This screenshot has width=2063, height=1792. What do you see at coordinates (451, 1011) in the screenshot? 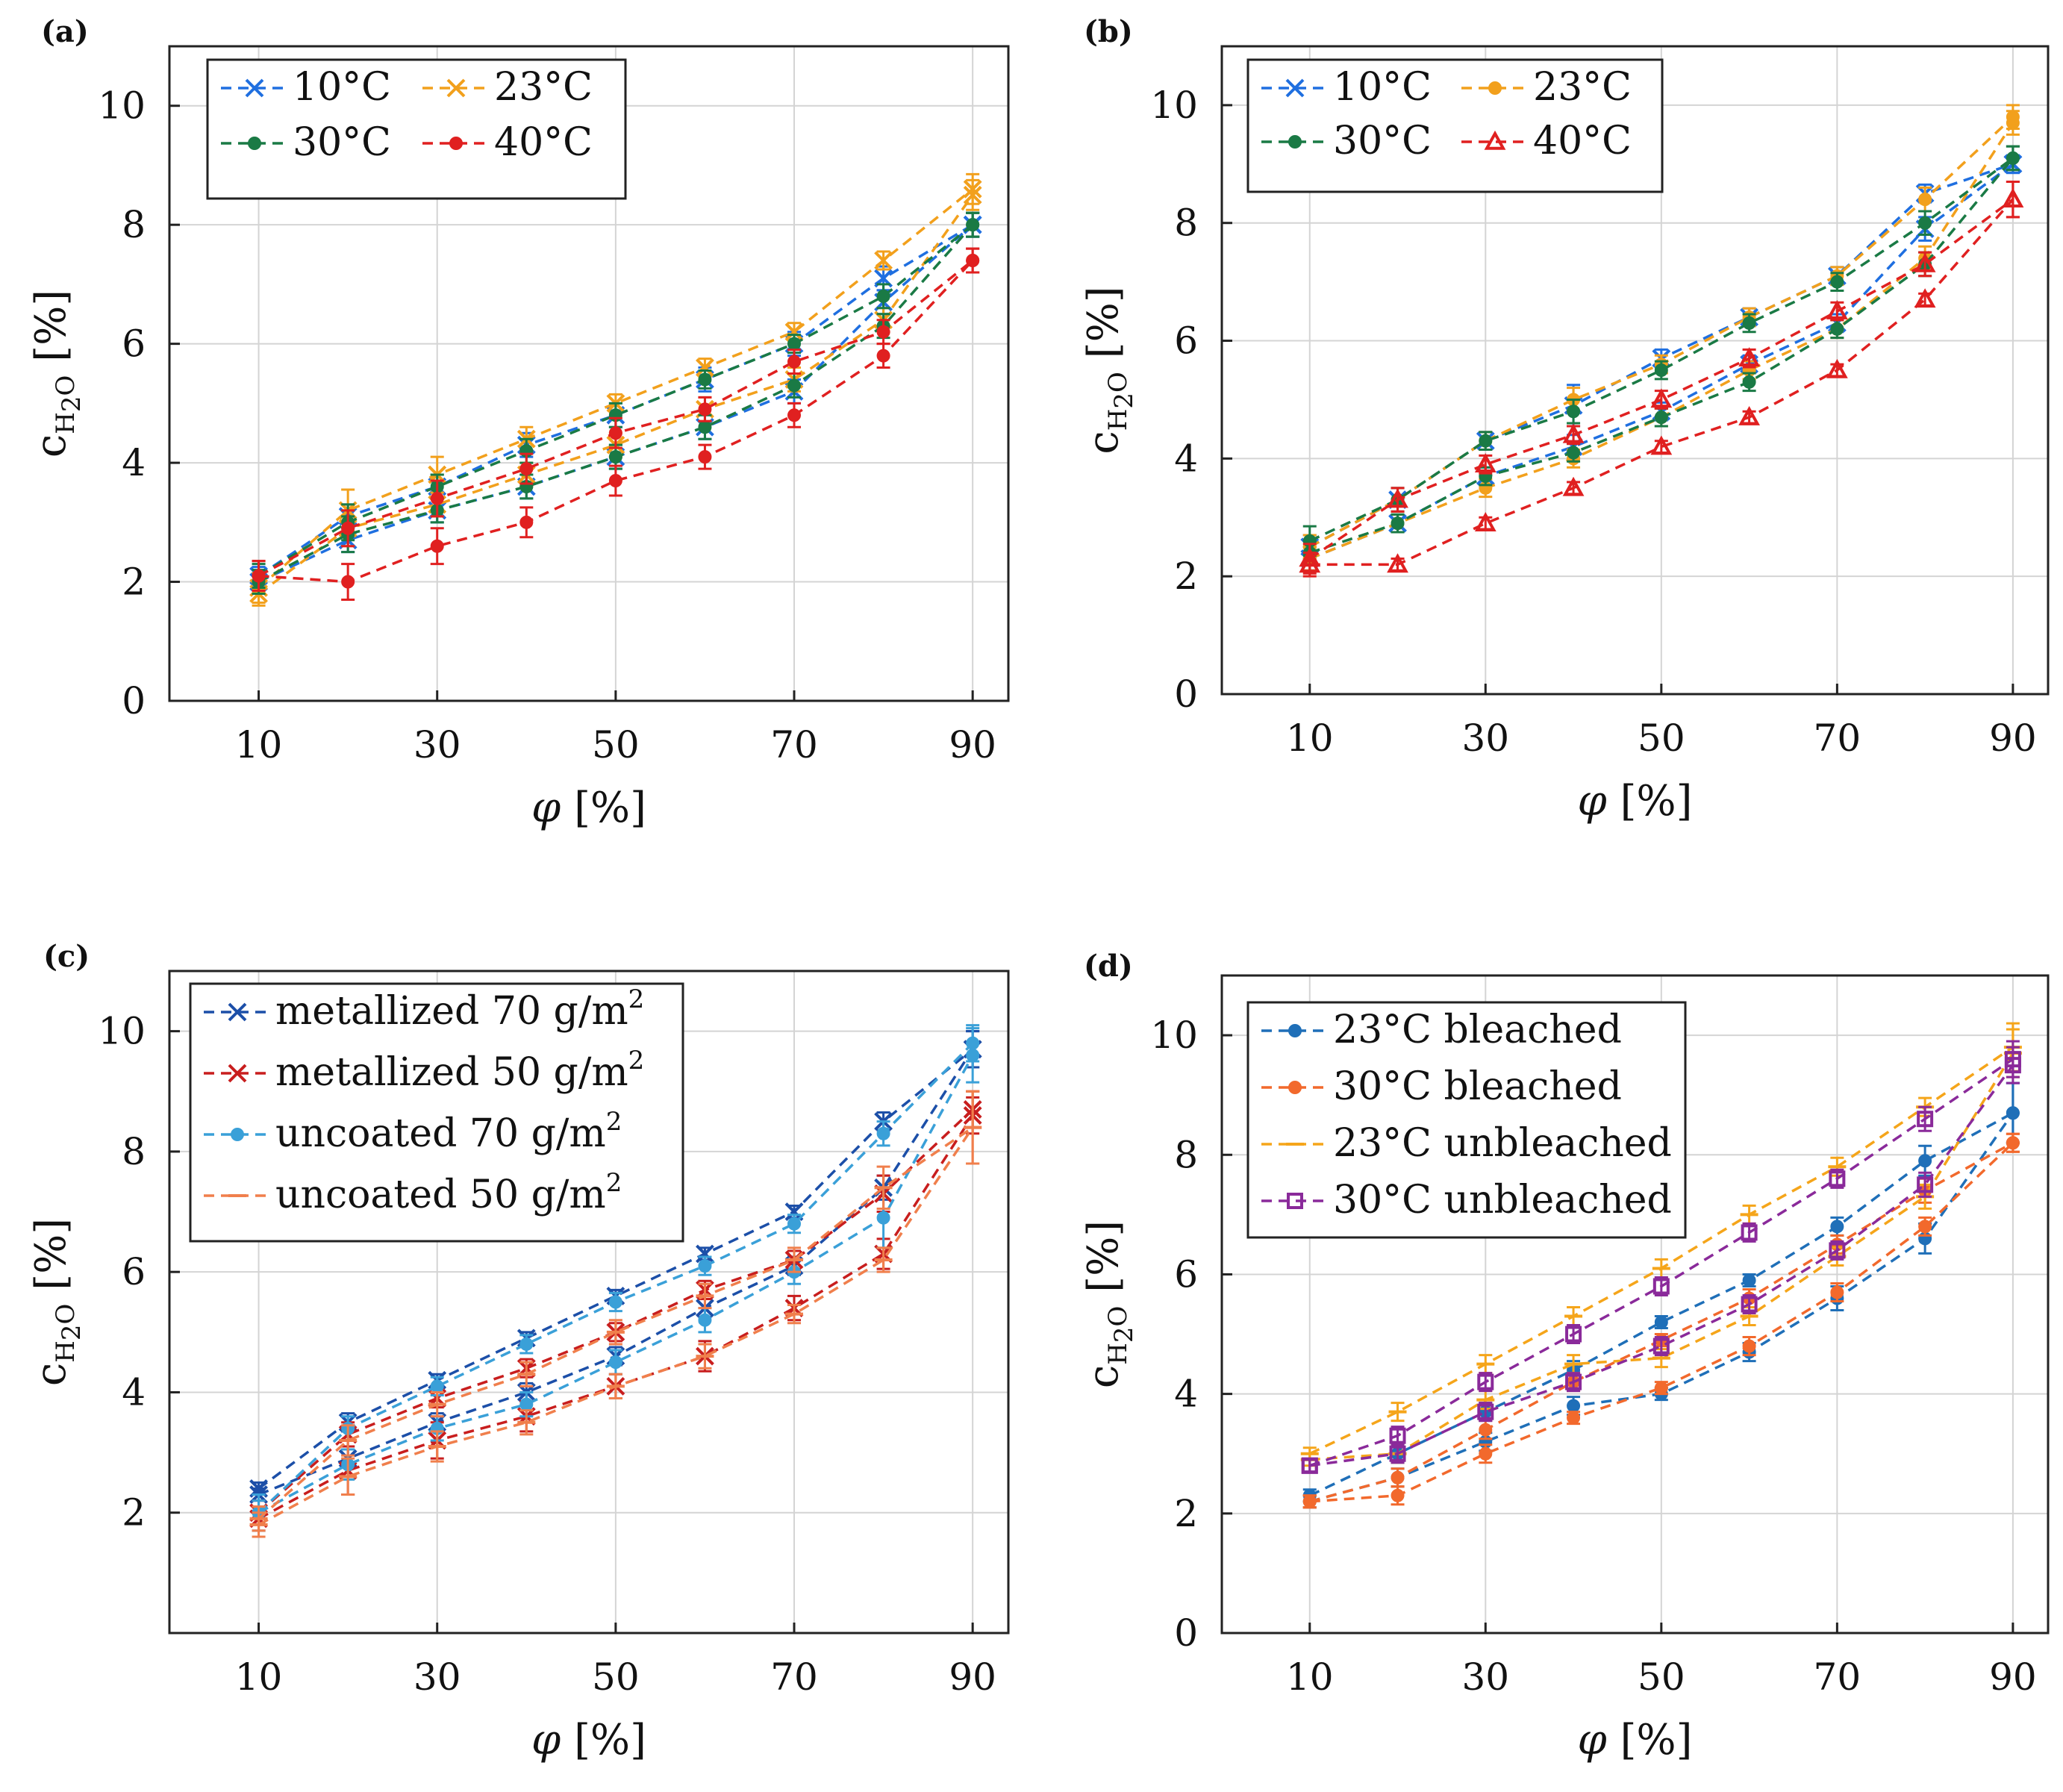
I see `legend-label-text: metallized 70 g/m` at bounding box center [451, 1011].